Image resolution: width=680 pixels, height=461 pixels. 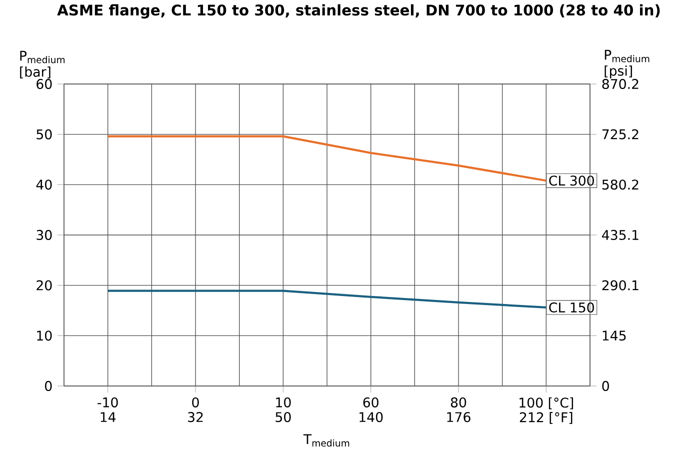 What do you see at coordinates (283, 417) in the screenshot?
I see `text: 50` at bounding box center [283, 417].